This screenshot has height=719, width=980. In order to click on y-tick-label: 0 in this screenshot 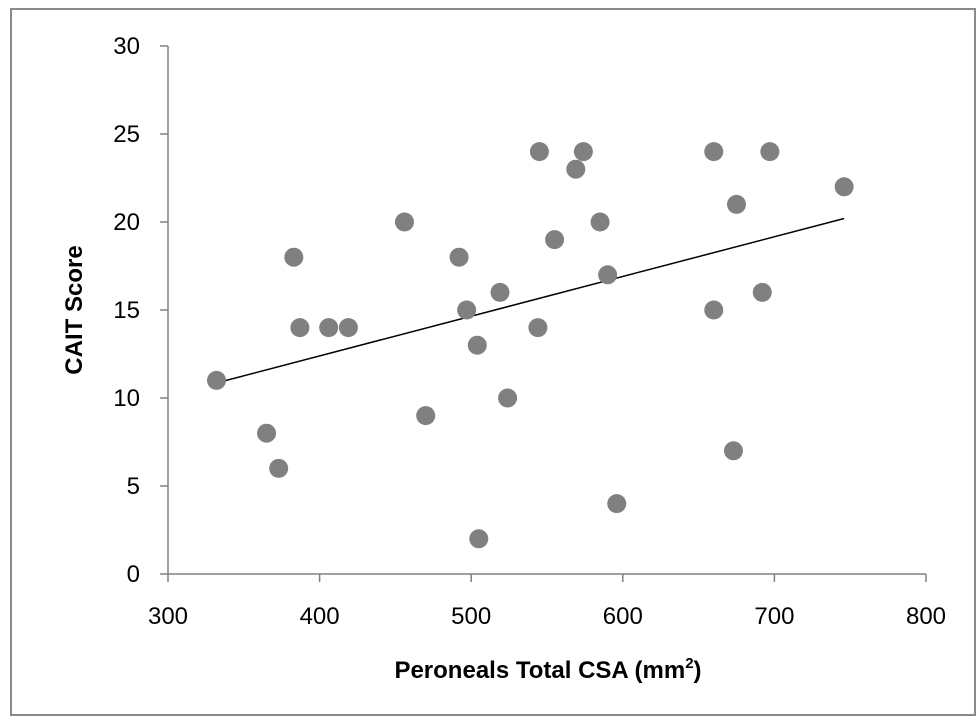, I will do `click(133, 574)`.